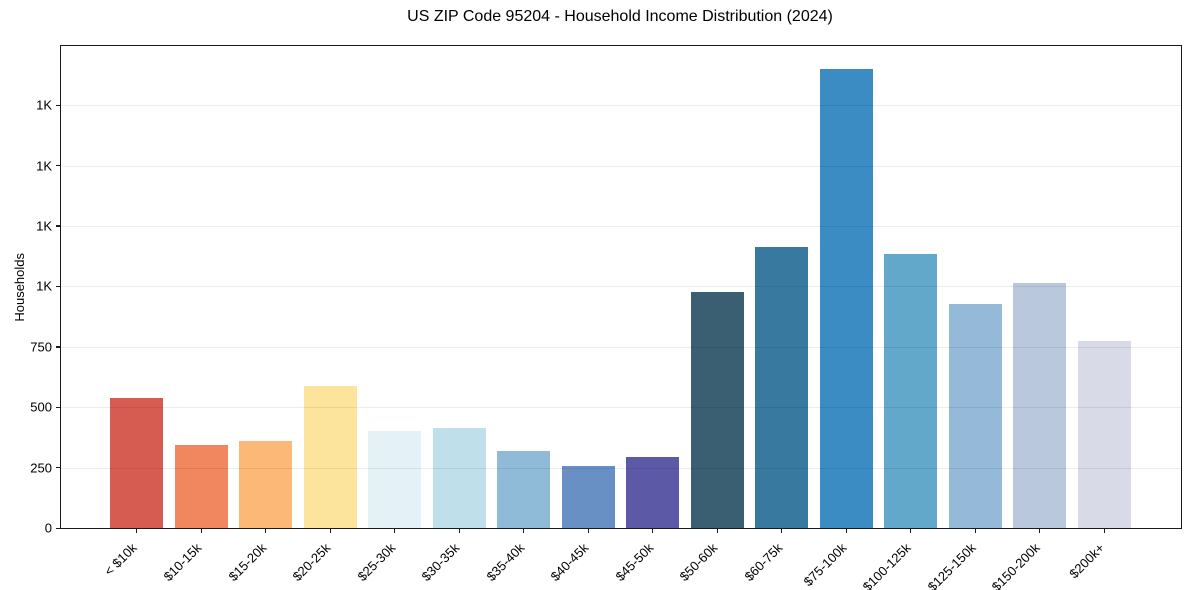 The width and height of the screenshot is (1189, 590). Describe the element at coordinates (120, 559) in the screenshot. I see `x-tick-label-10k: < $10k` at that location.